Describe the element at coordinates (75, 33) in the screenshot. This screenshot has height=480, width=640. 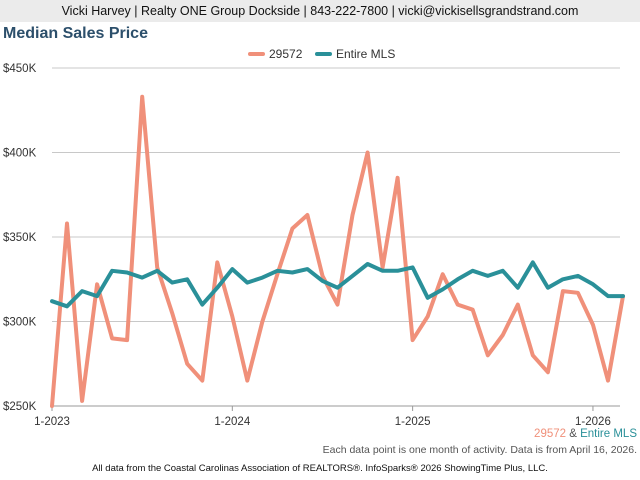
I see `chart-title: Median Sales Price` at that location.